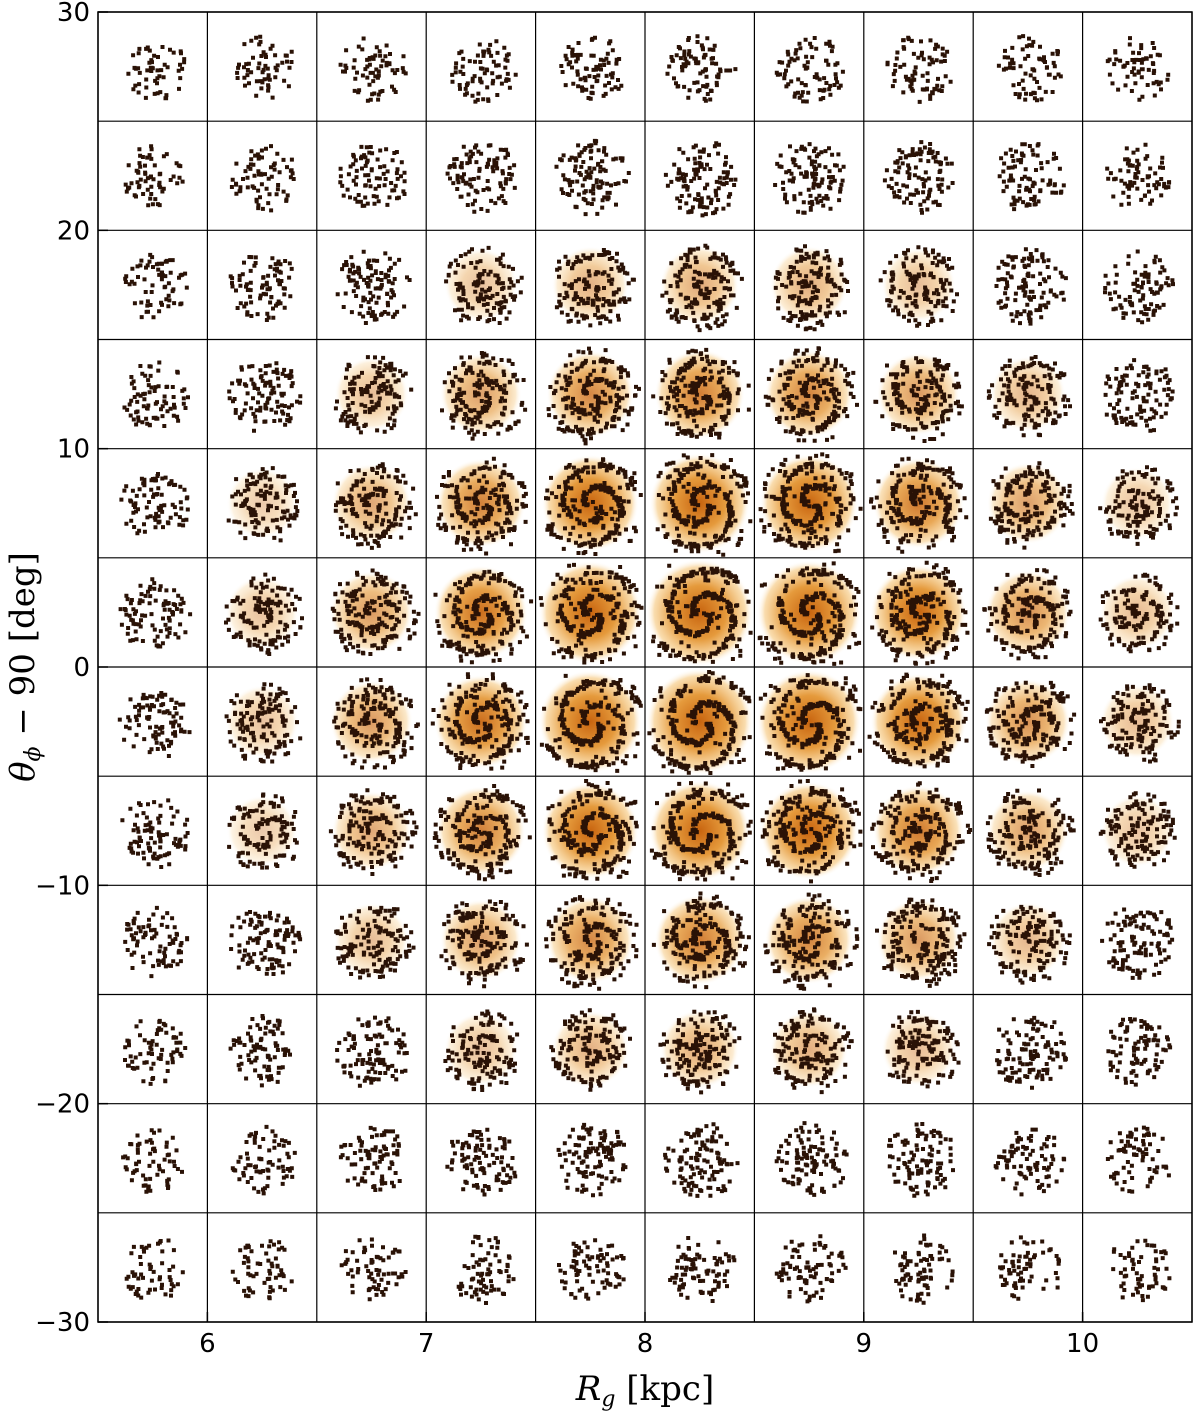 Image resolution: width=1200 pixels, height=1422 pixels. Describe the element at coordinates (62, 1105) in the screenshot. I see `y-tick-label: −20` at that location.